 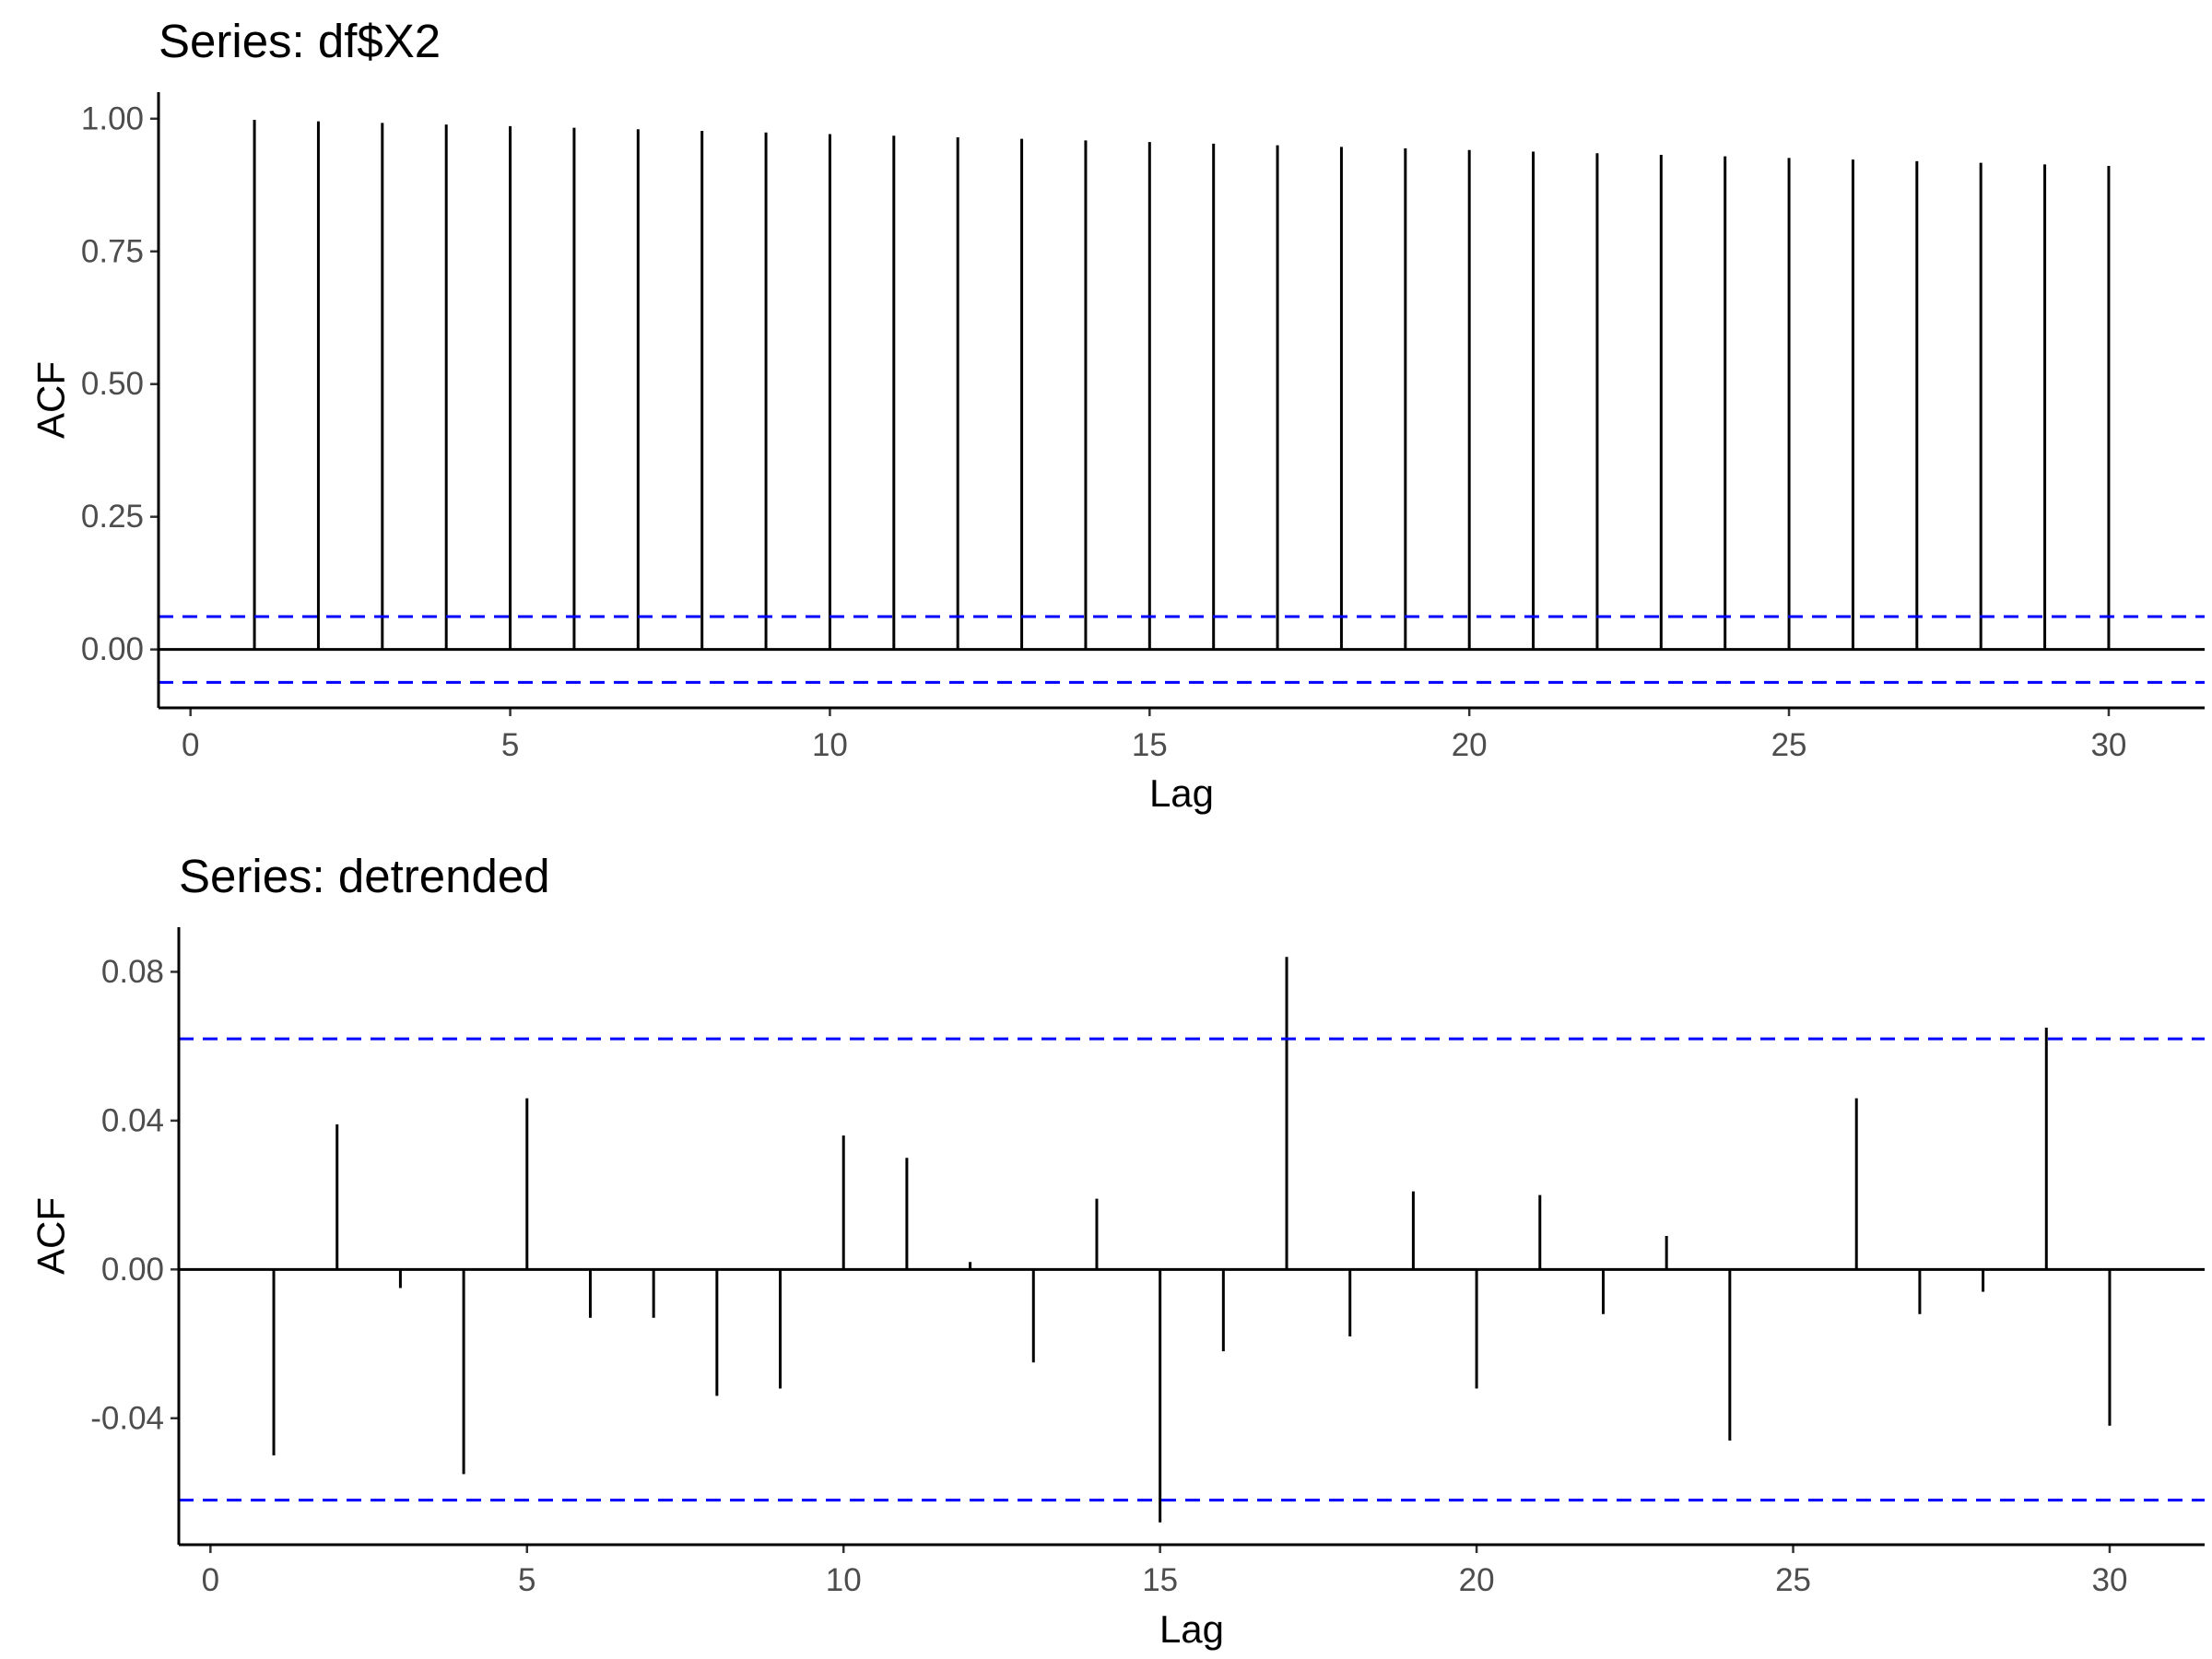 I want to click on y-tick-label: 0.04, so click(x=132, y=1120).